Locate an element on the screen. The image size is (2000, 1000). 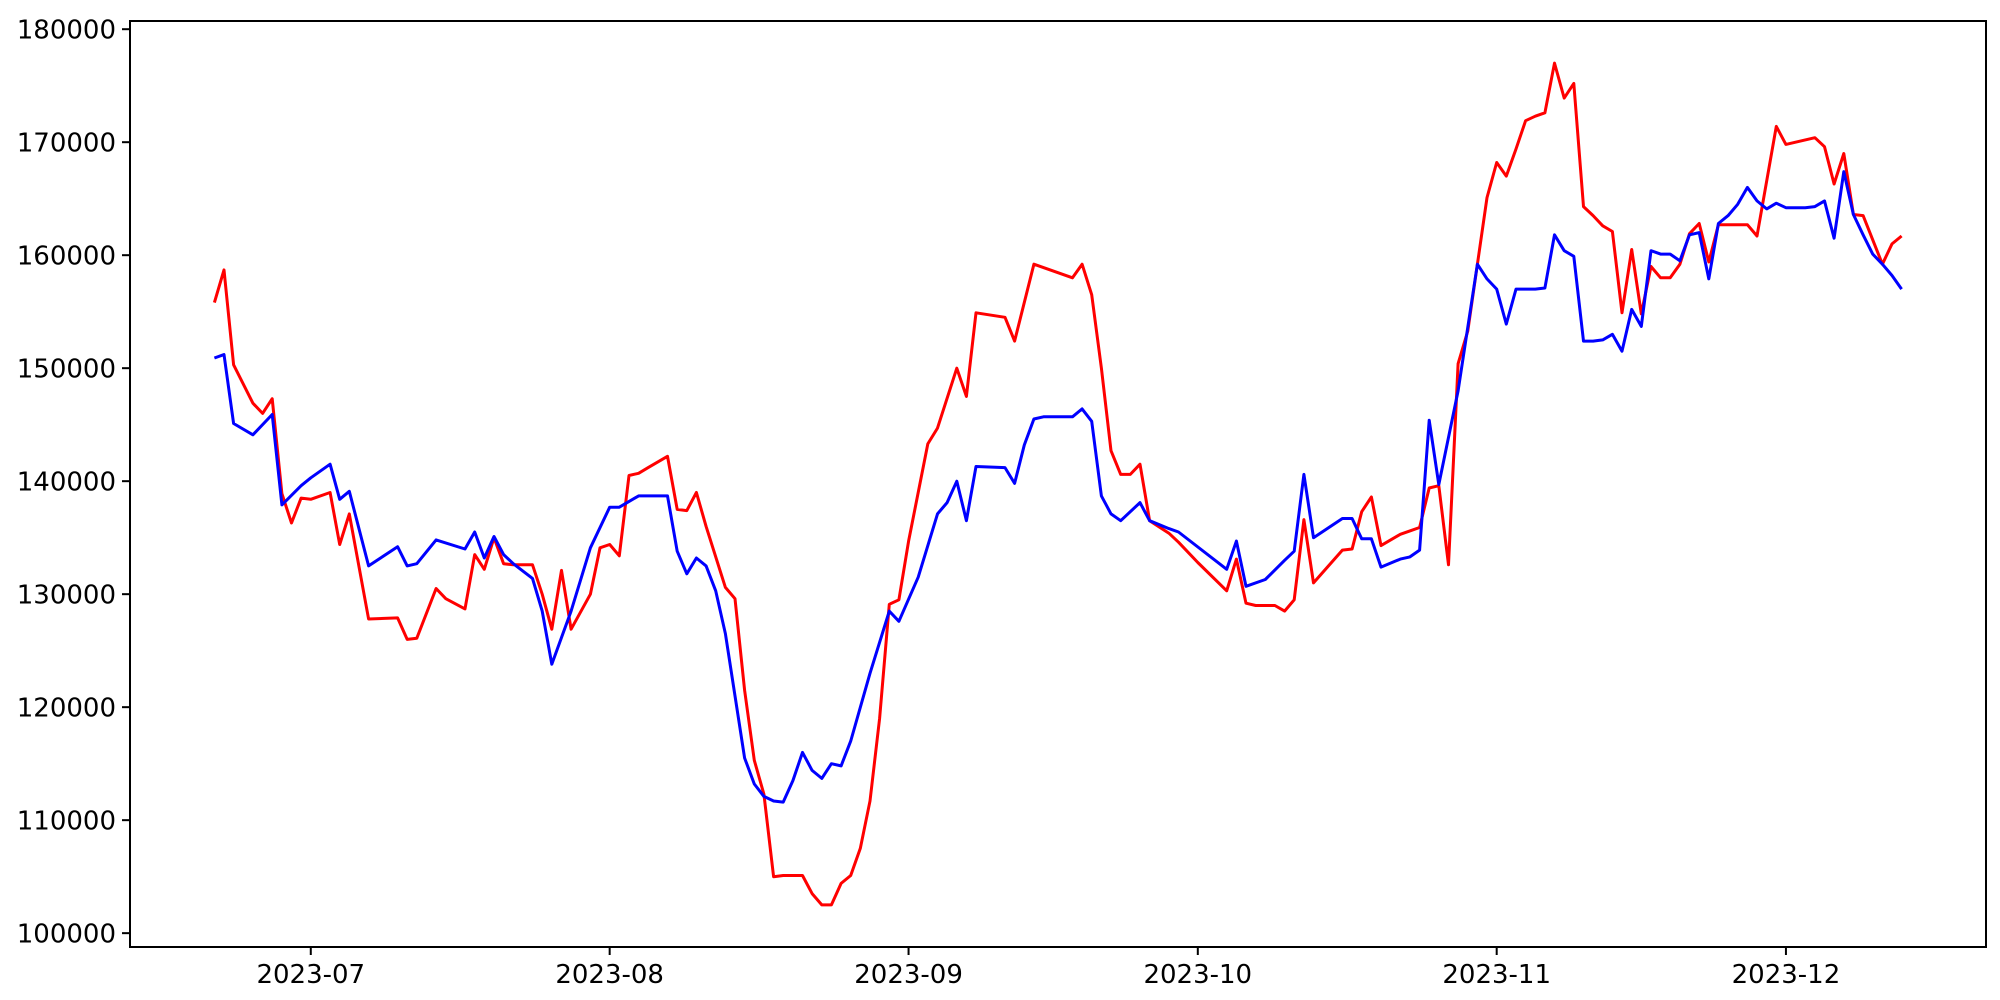
x-tick-label: 2023-08 is located at coordinates (609, 975).